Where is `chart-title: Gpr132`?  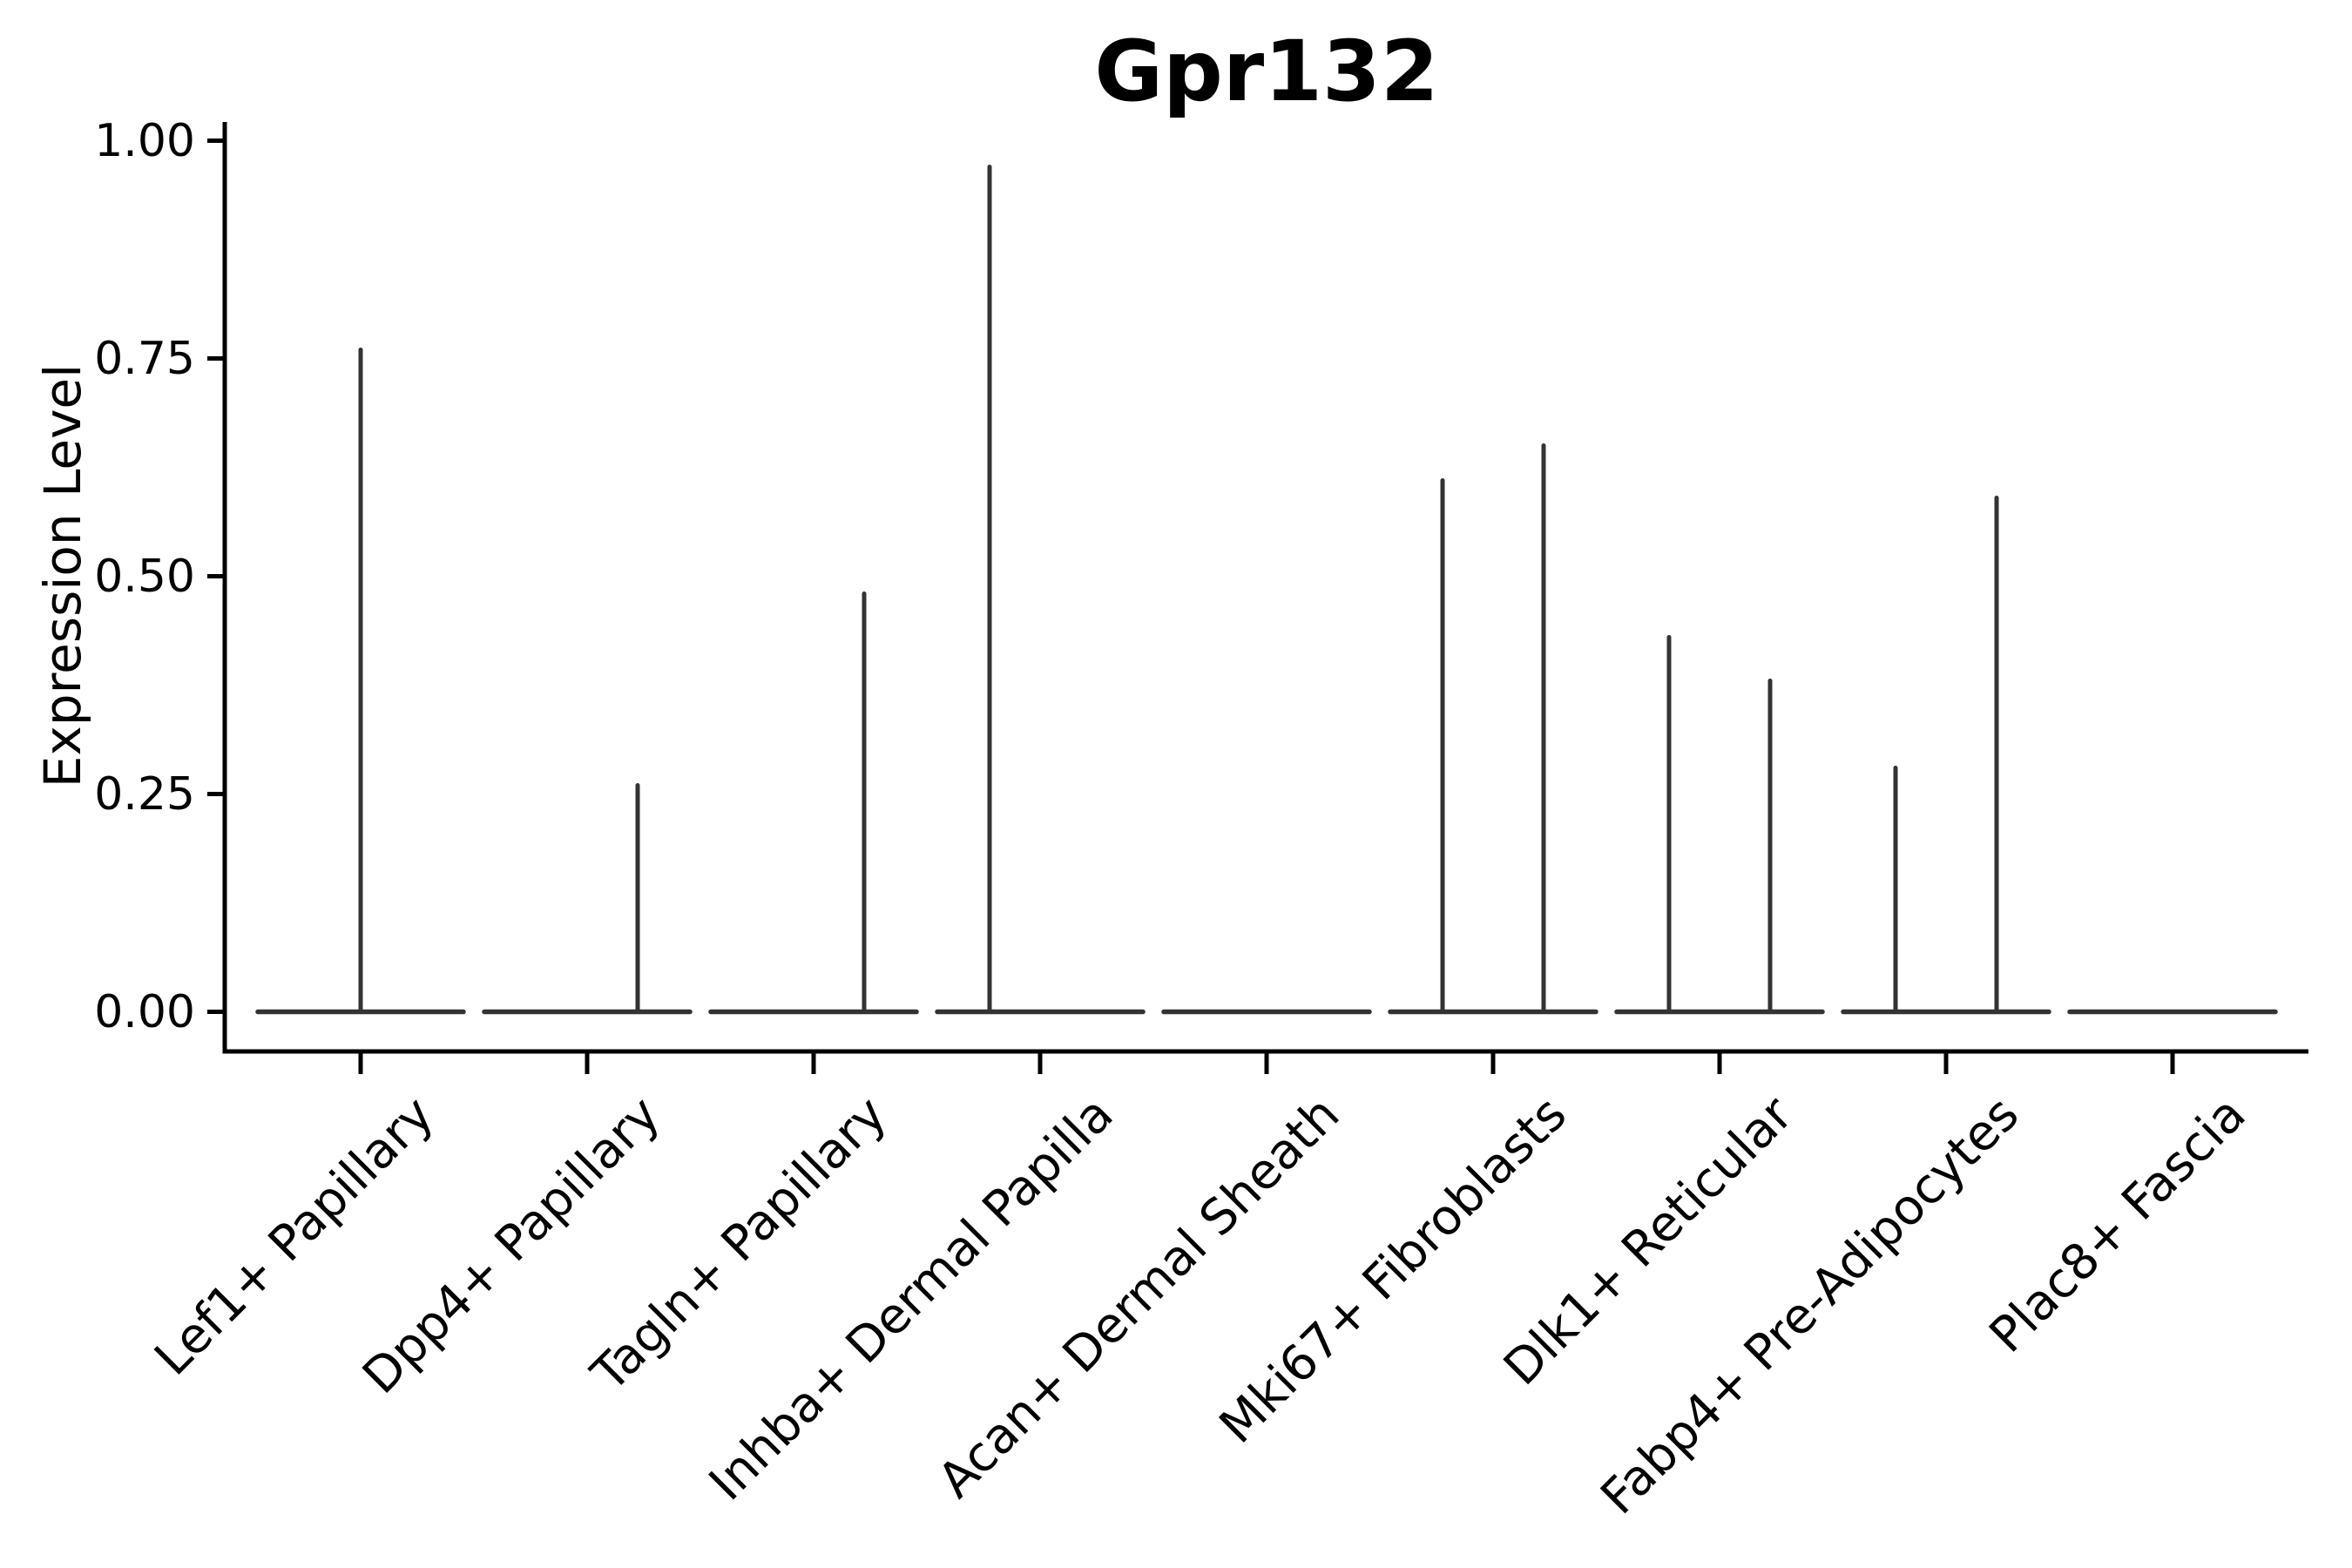 chart-title: Gpr132 is located at coordinates (1266, 71).